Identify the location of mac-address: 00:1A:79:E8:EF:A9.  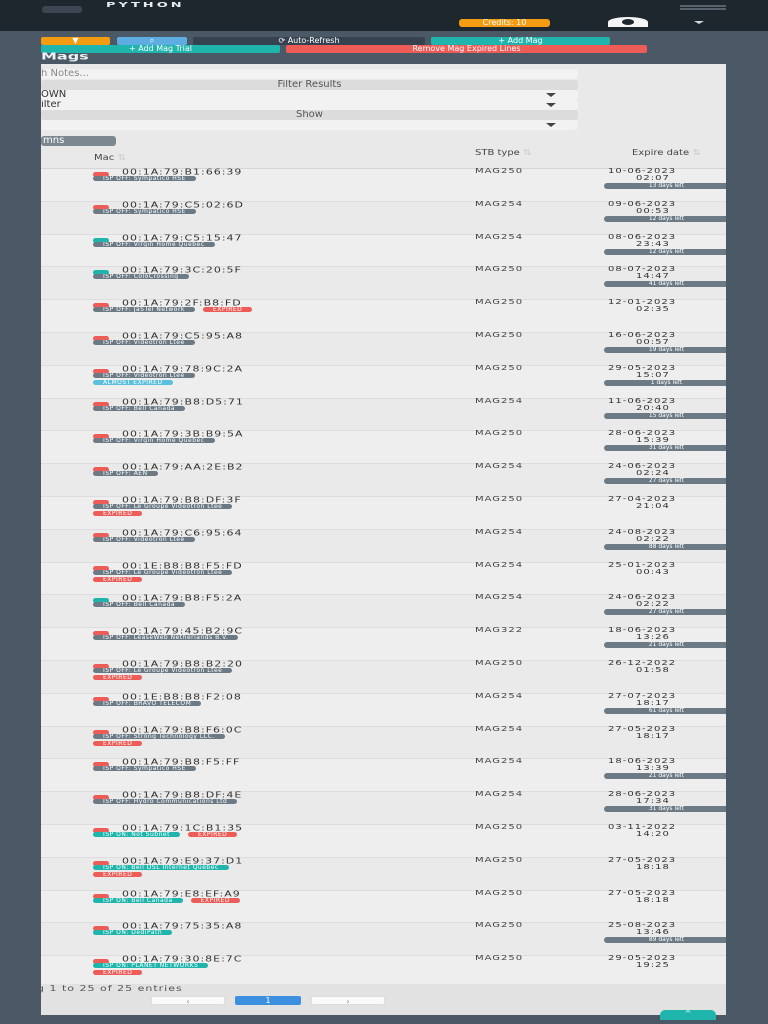
(181, 894).